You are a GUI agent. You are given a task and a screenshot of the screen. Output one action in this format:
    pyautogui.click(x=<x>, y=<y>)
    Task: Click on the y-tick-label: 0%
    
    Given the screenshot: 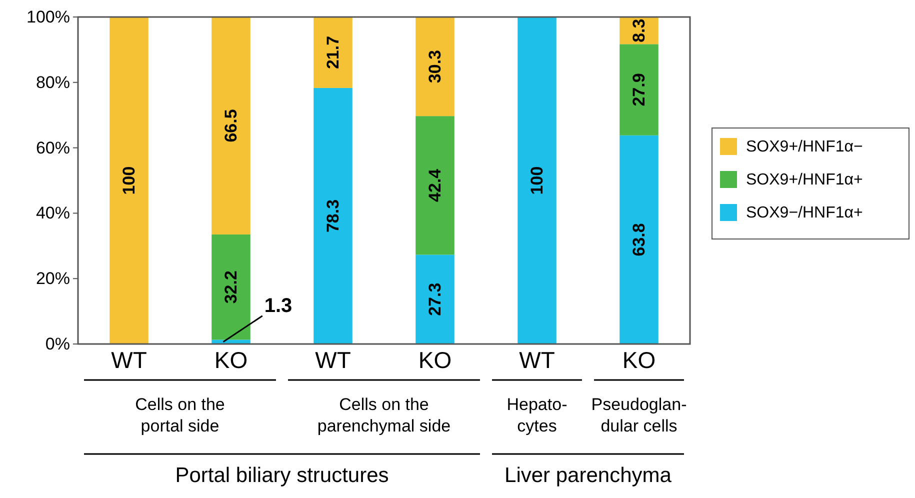 What is the action you would take?
    pyautogui.click(x=57, y=344)
    